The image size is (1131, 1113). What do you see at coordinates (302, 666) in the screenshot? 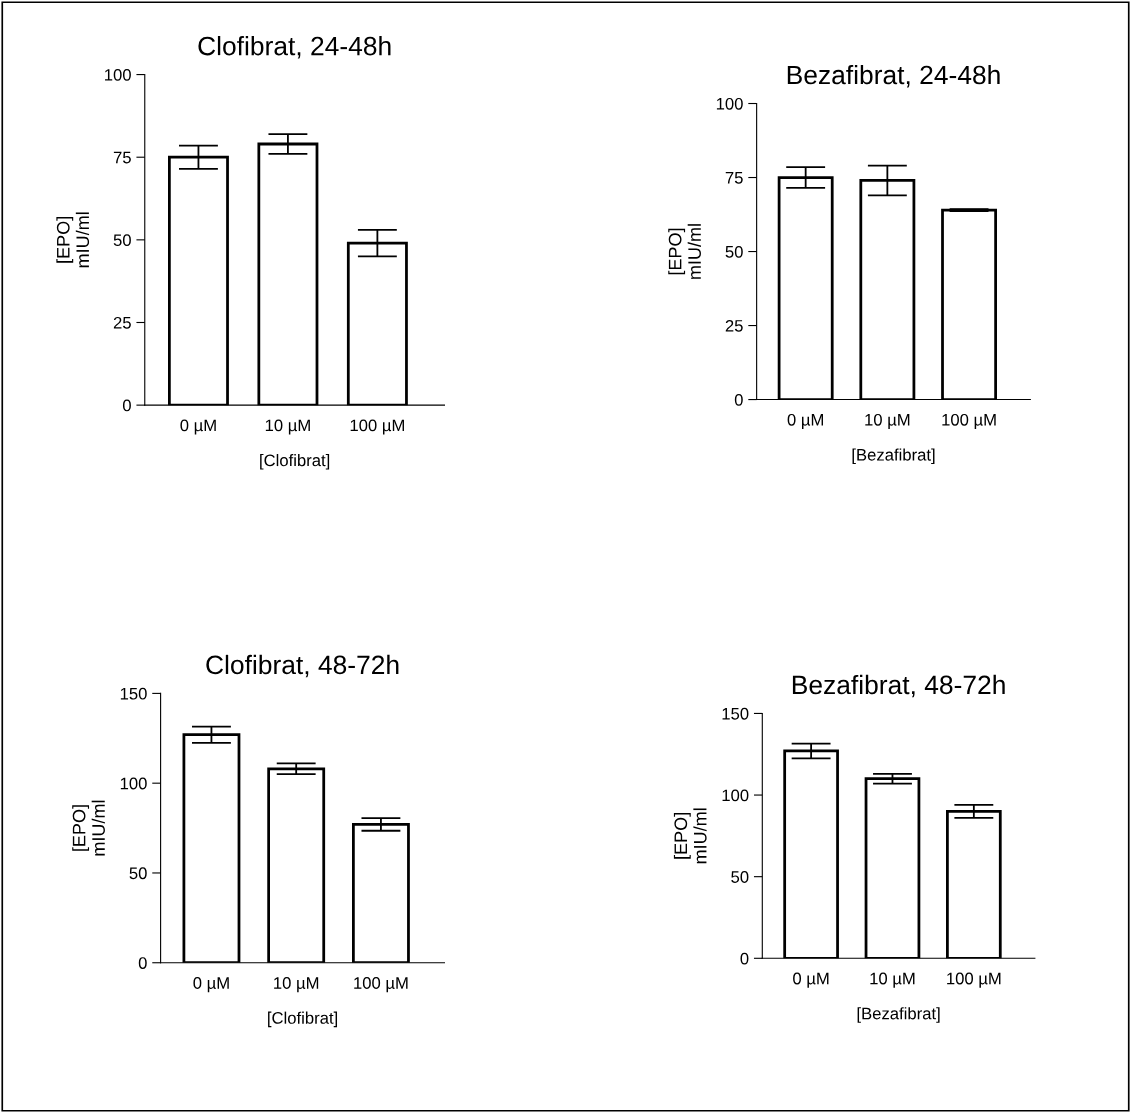
I see `chart-title: Clofibrat, 48-72h` at bounding box center [302, 666].